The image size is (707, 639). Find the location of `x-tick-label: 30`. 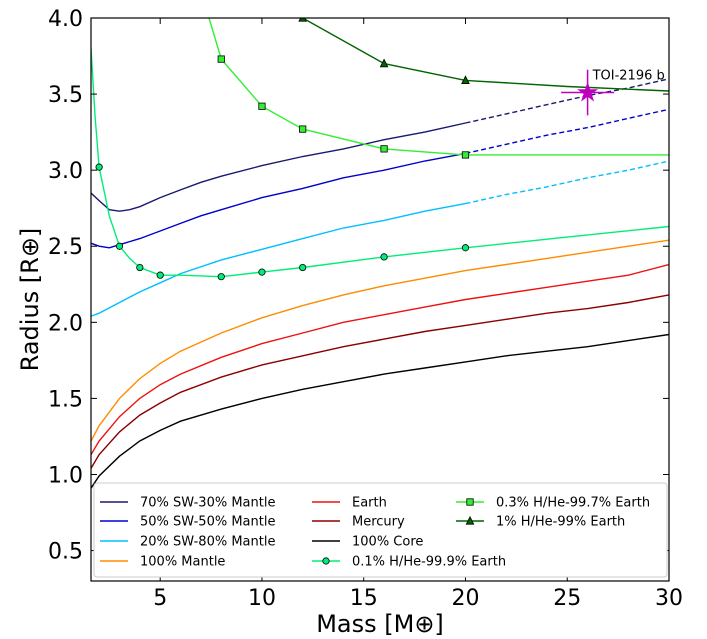

x-tick-label: 30 is located at coordinates (669, 598).